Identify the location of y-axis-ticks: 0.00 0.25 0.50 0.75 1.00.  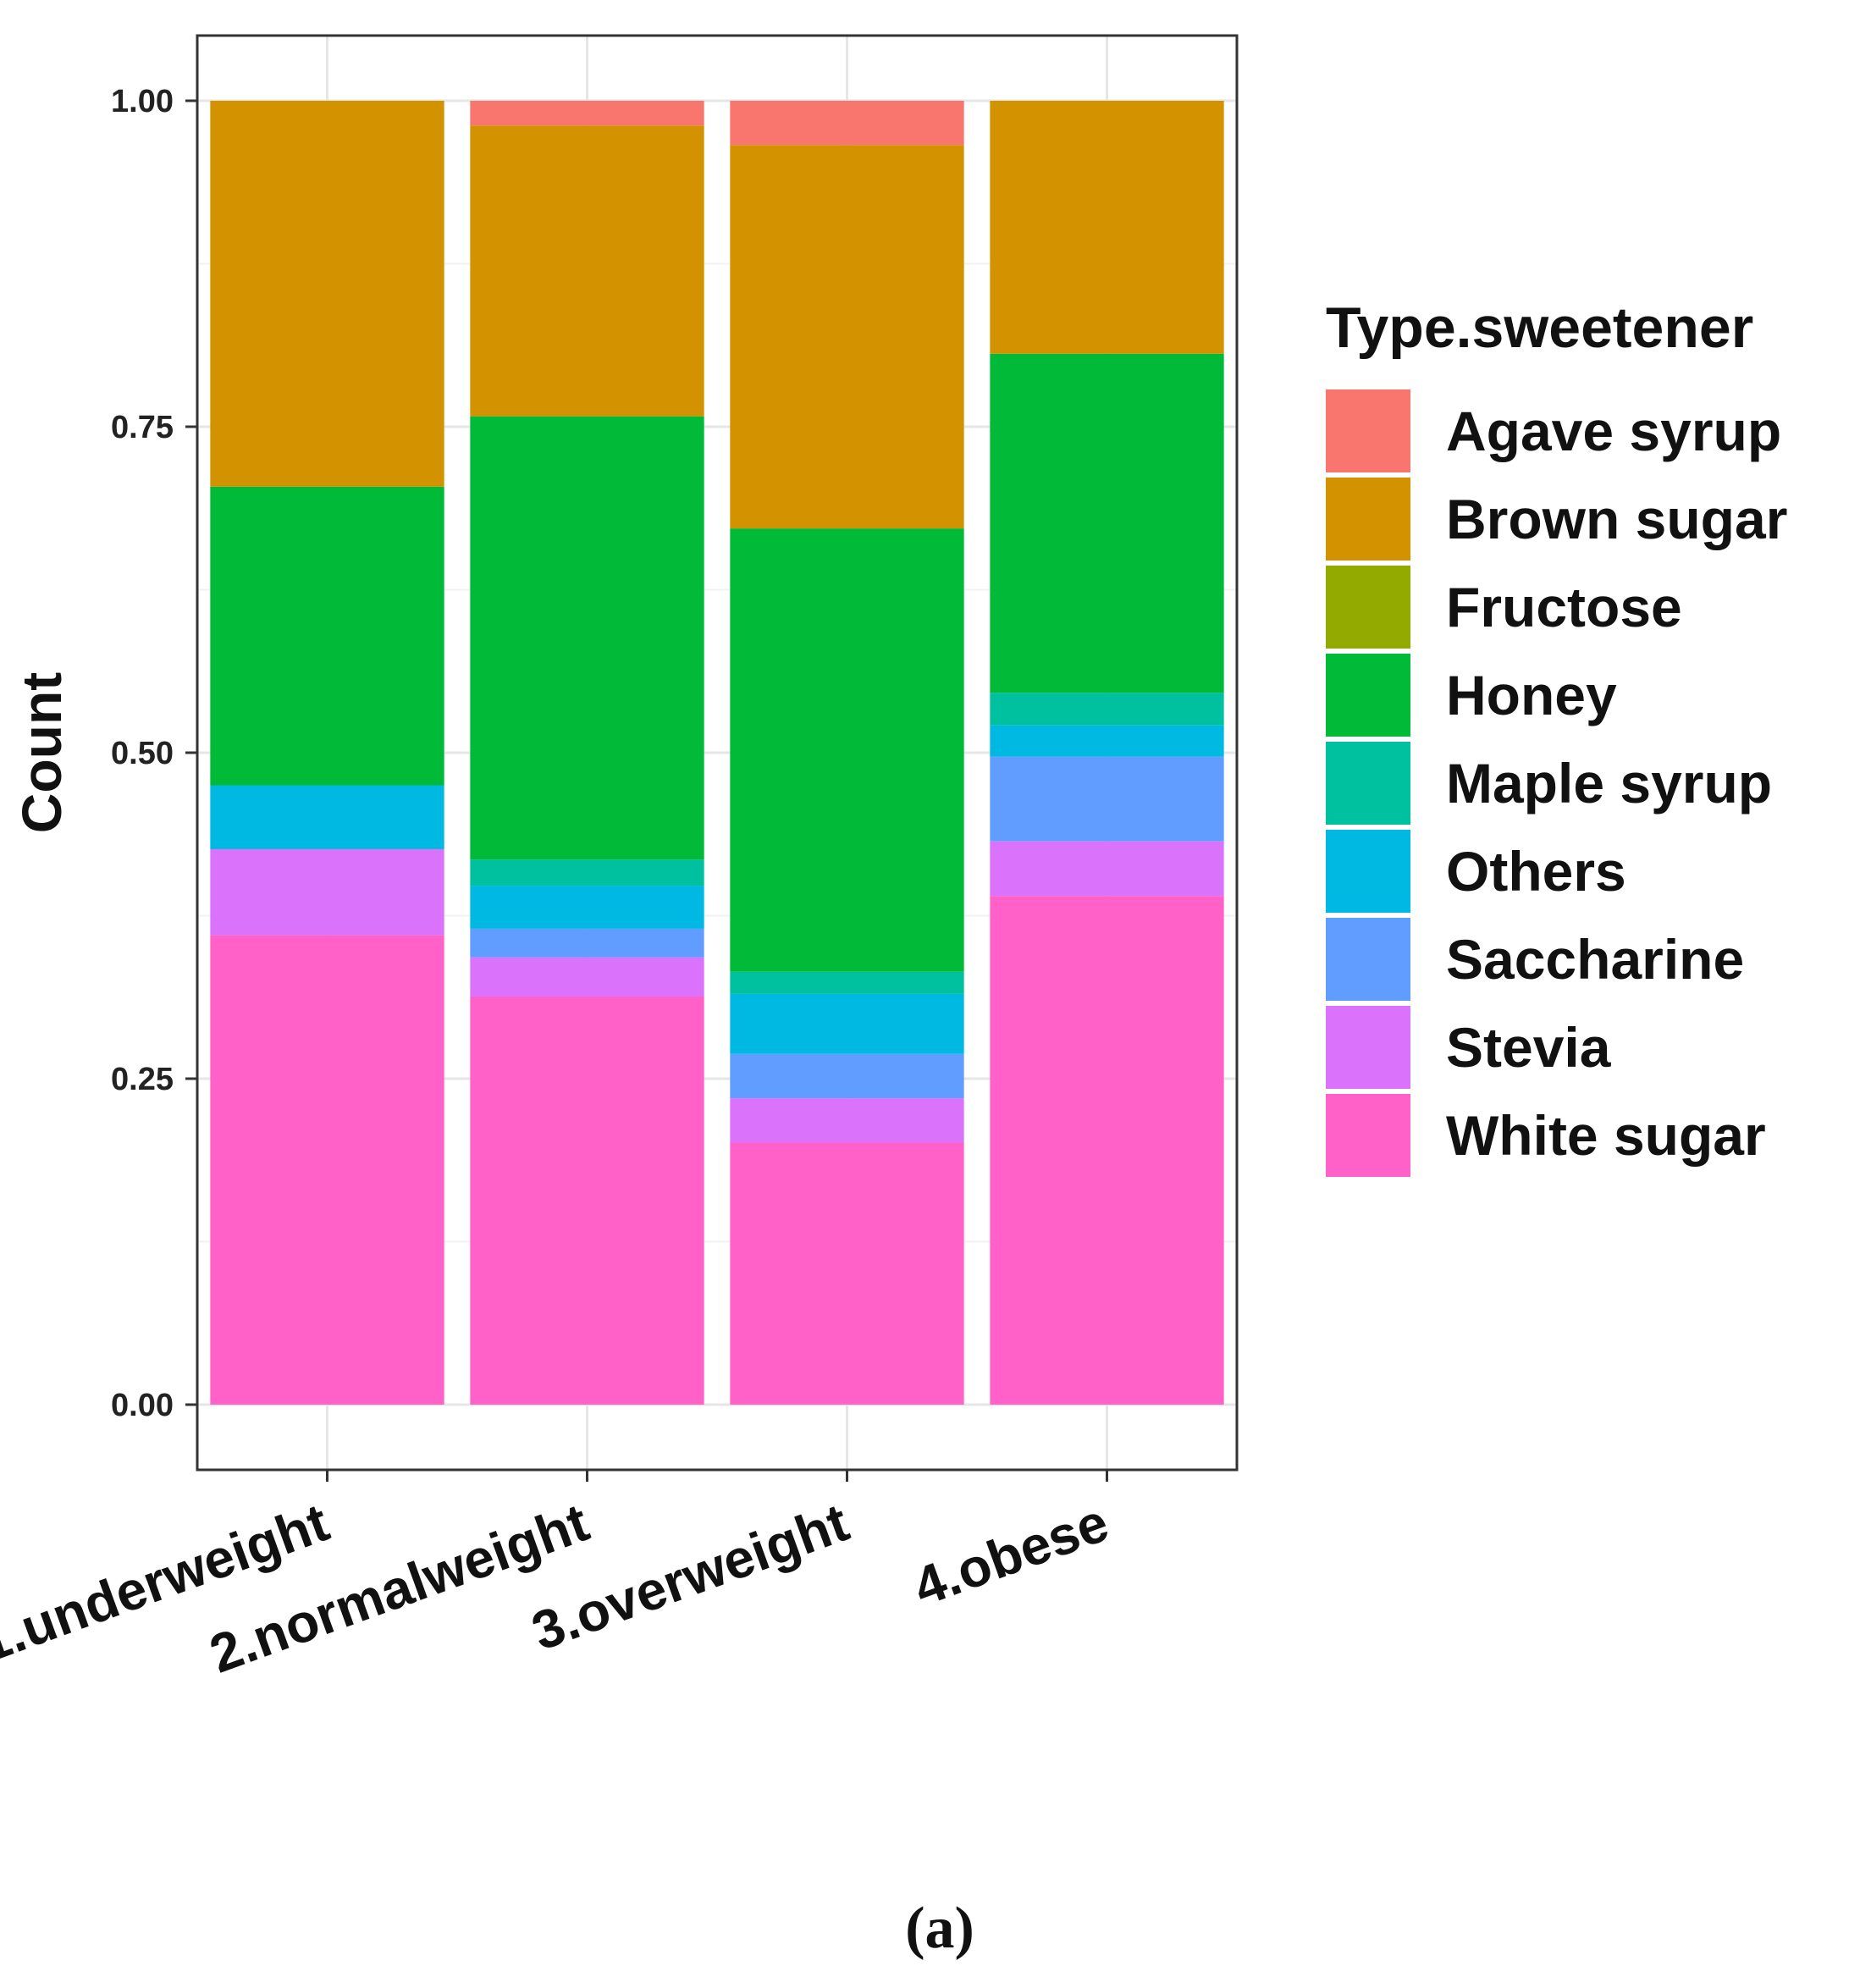
(154, 754).